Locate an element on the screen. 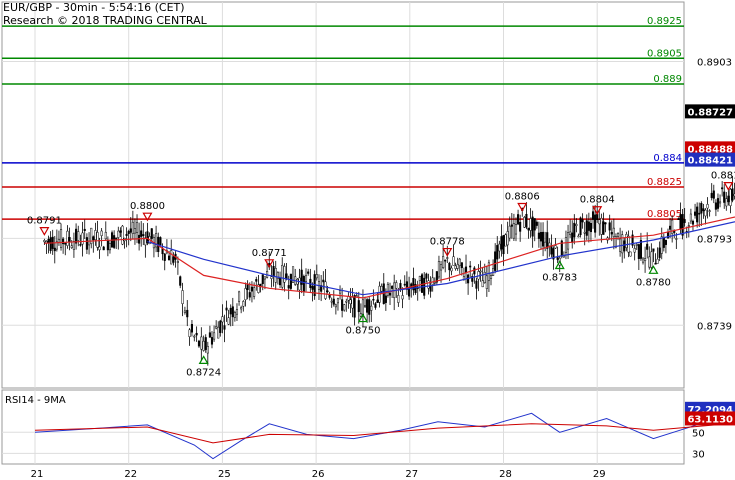 The width and height of the screenshot is (735, 480). support-marker is located at coordinates (203, 359).